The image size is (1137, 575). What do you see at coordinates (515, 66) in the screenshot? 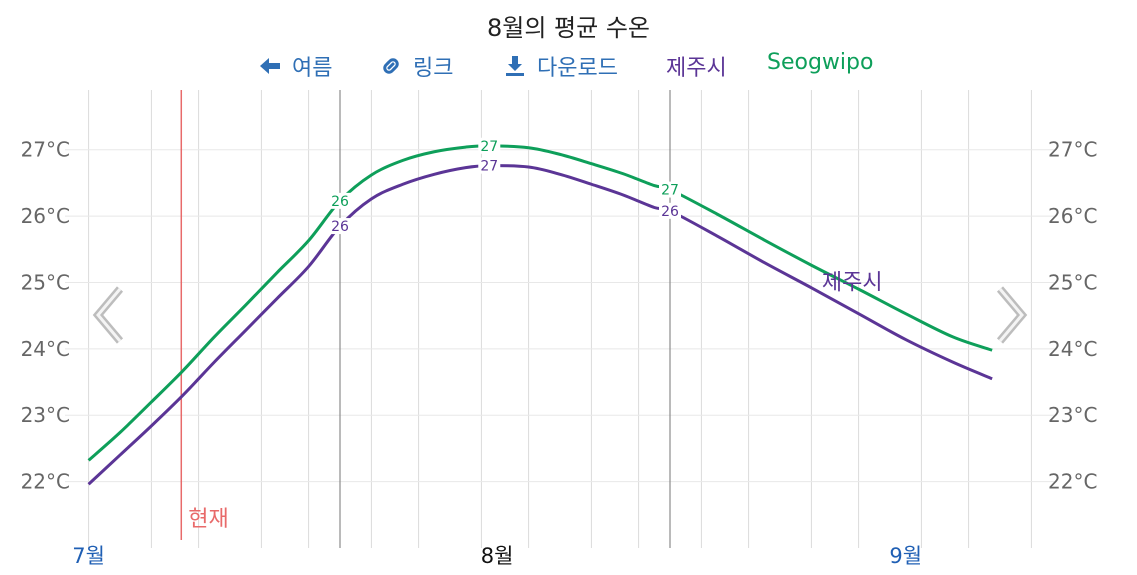
I see `download-icon` at bounding box center [515, 66].